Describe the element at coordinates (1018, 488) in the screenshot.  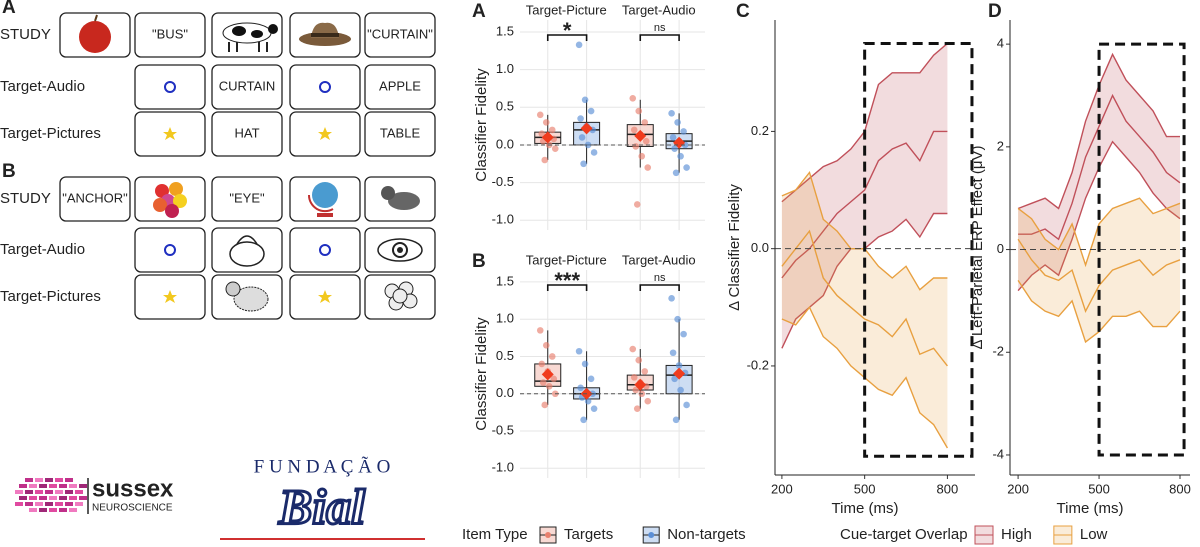
I see `x-tick-label: 200` at that location.